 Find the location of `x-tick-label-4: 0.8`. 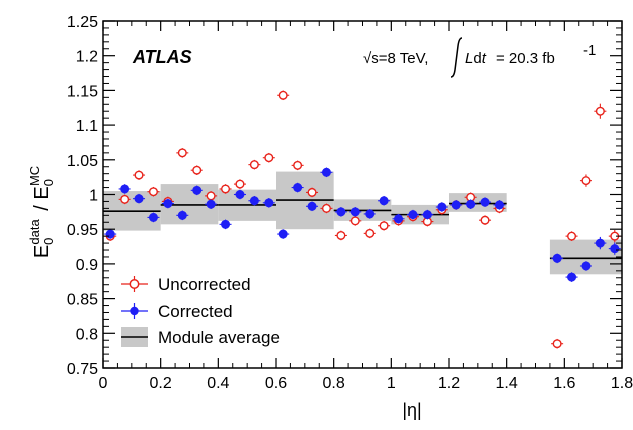

x-tick-label-4: 0.8 is located at coordinates (334, 383).